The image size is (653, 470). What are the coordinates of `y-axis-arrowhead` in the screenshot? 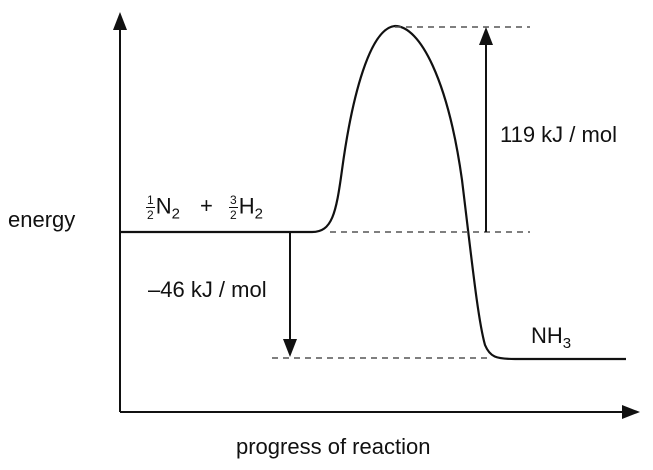 It's located at (120, 21).